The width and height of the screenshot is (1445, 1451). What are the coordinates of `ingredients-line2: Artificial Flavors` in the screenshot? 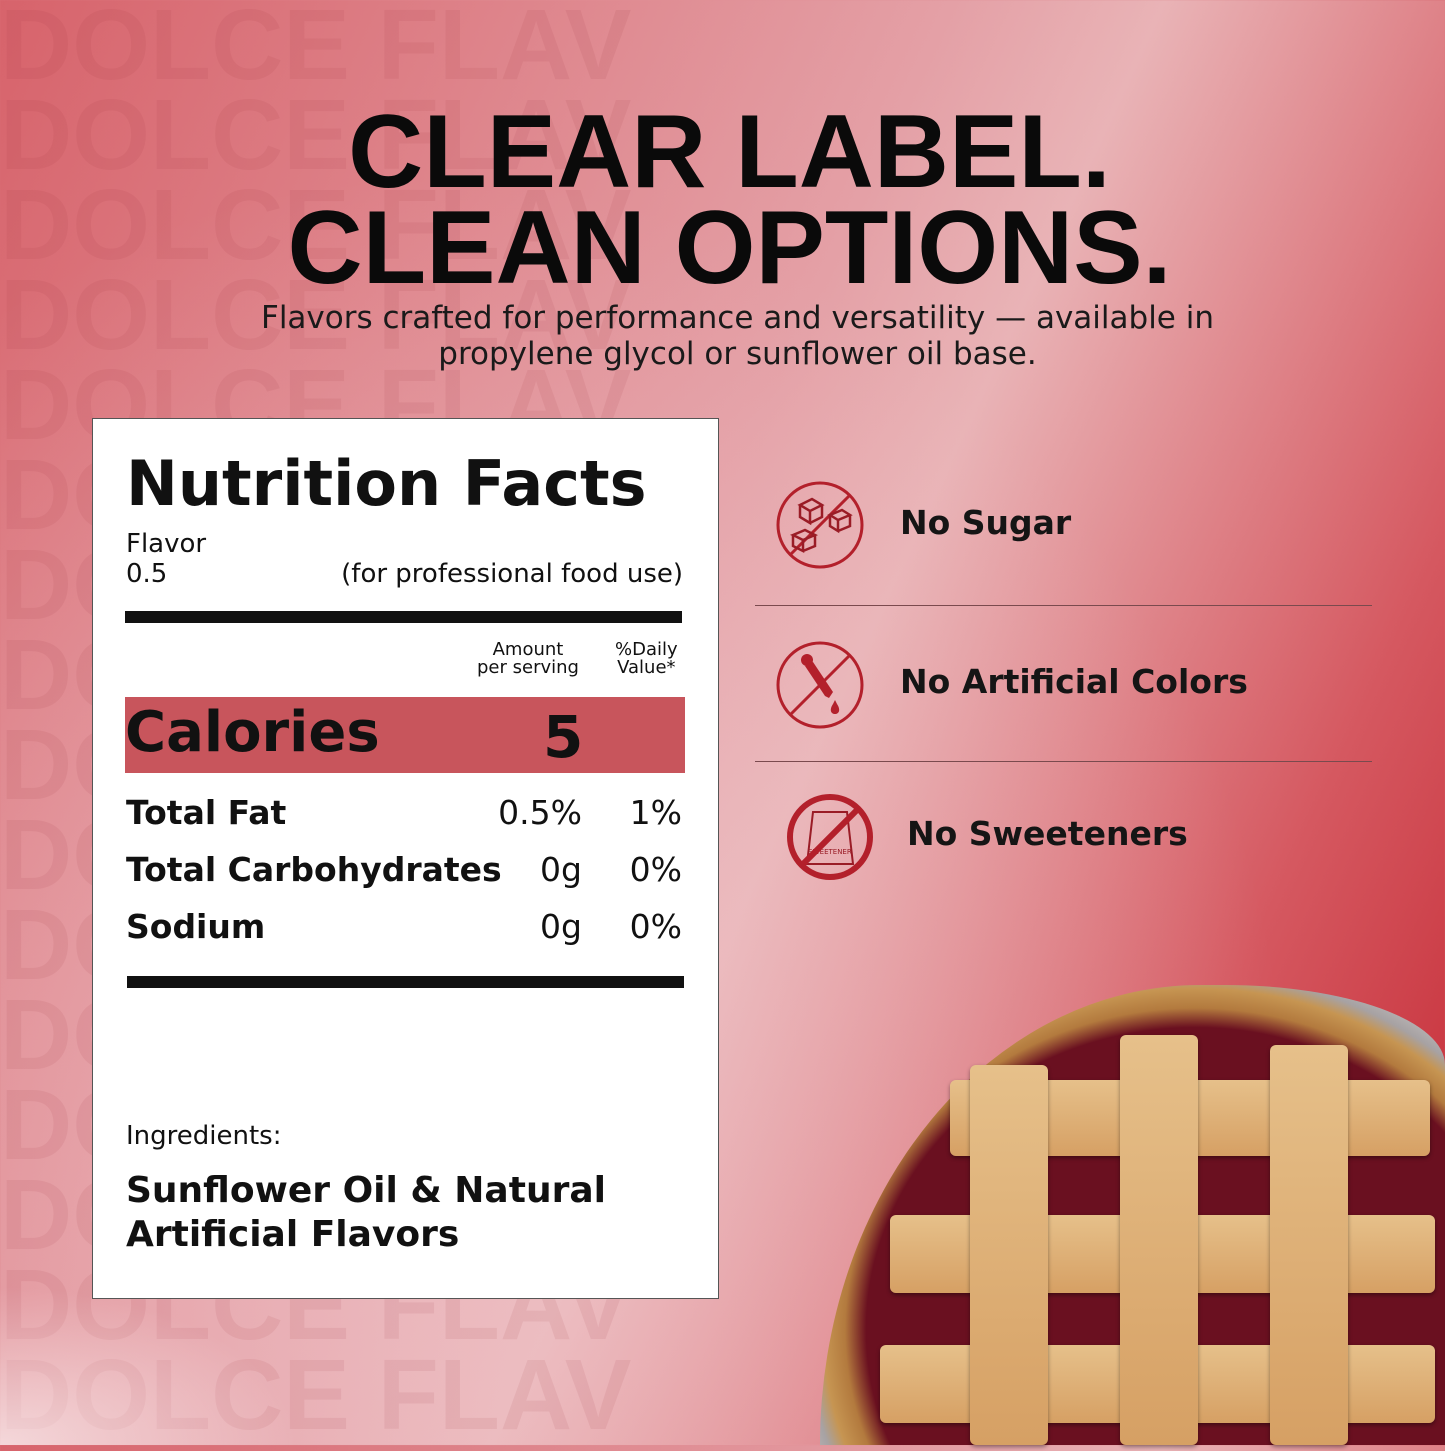 It's located at (293, 1234).